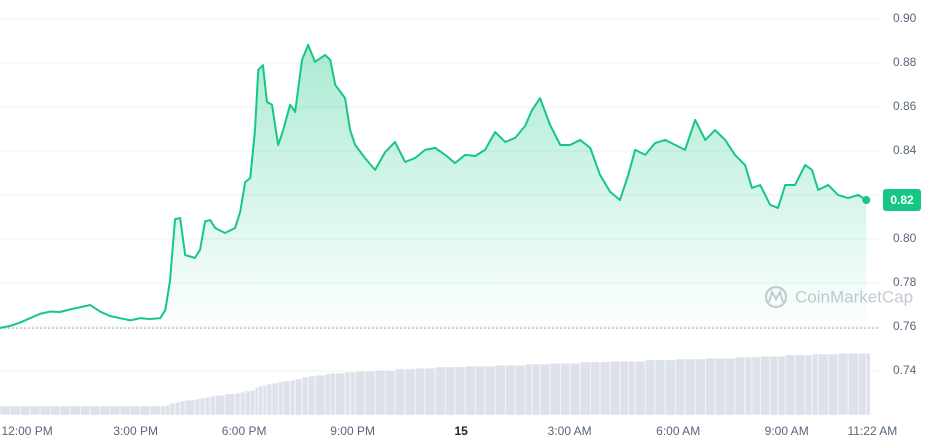 The width and height of the screenshot is (931, 445). Describe the element at coordinates (26, 431) in the screenshot. I see `x-tick-label: 12:00 PM` at that location.